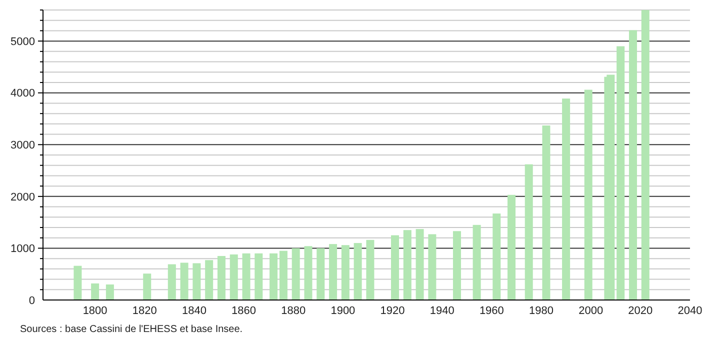 Image resolution: width=710 pixels, height=340 pixels. What do you see at coordinates (541, 311) in the screenshot?
I see `x-tick-label: 1980` at bounding box center [541, 311].